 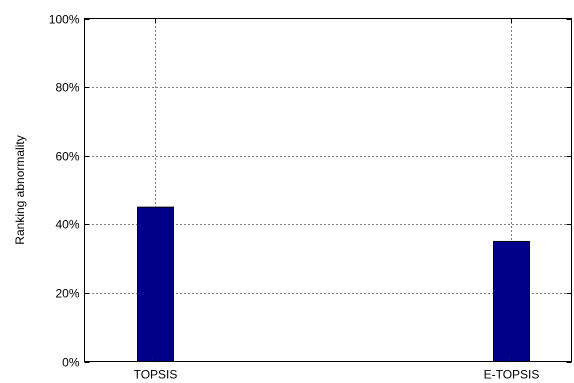 What do you see at coordinates (20, 189) in the screenshot?
I see `y-axis-label: Ranking abnormality` at bounding box center [20, 189].